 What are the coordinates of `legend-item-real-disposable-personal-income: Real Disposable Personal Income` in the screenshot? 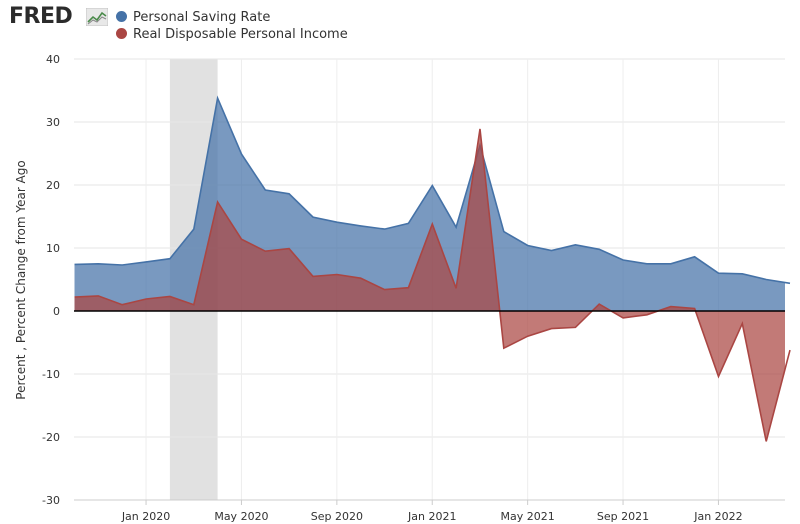 It's located at (232, 36).